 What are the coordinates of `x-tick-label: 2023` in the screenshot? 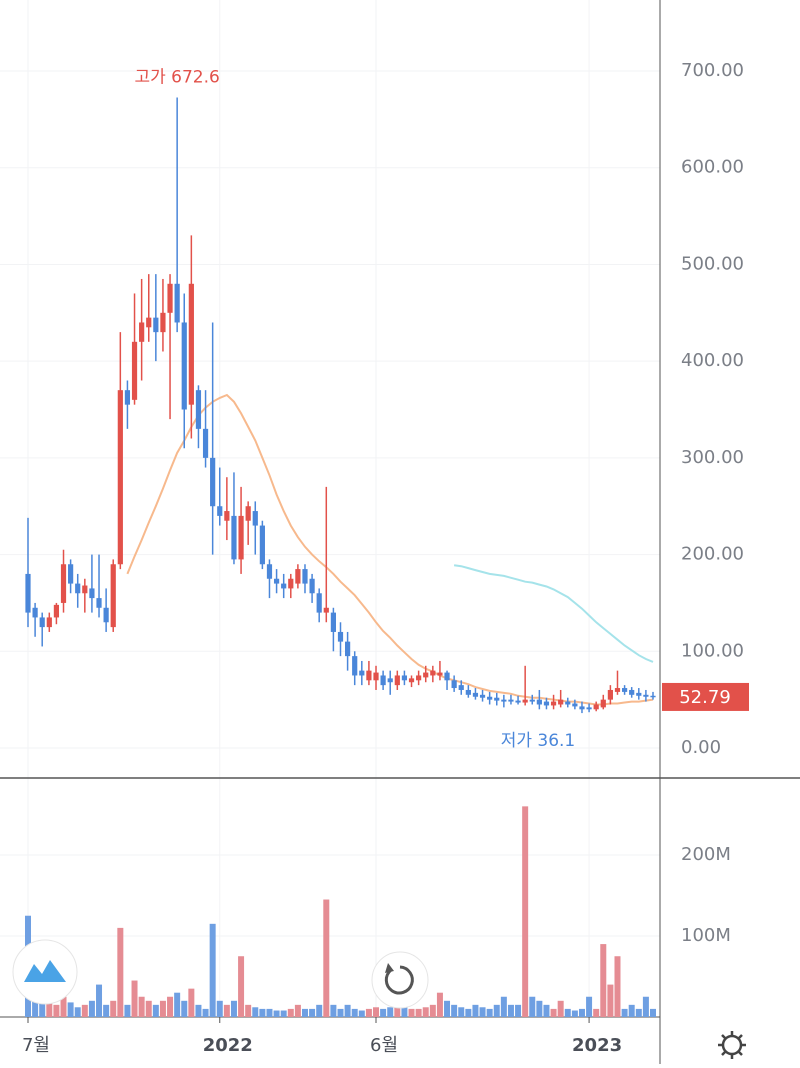 It's located at (597, 1045).